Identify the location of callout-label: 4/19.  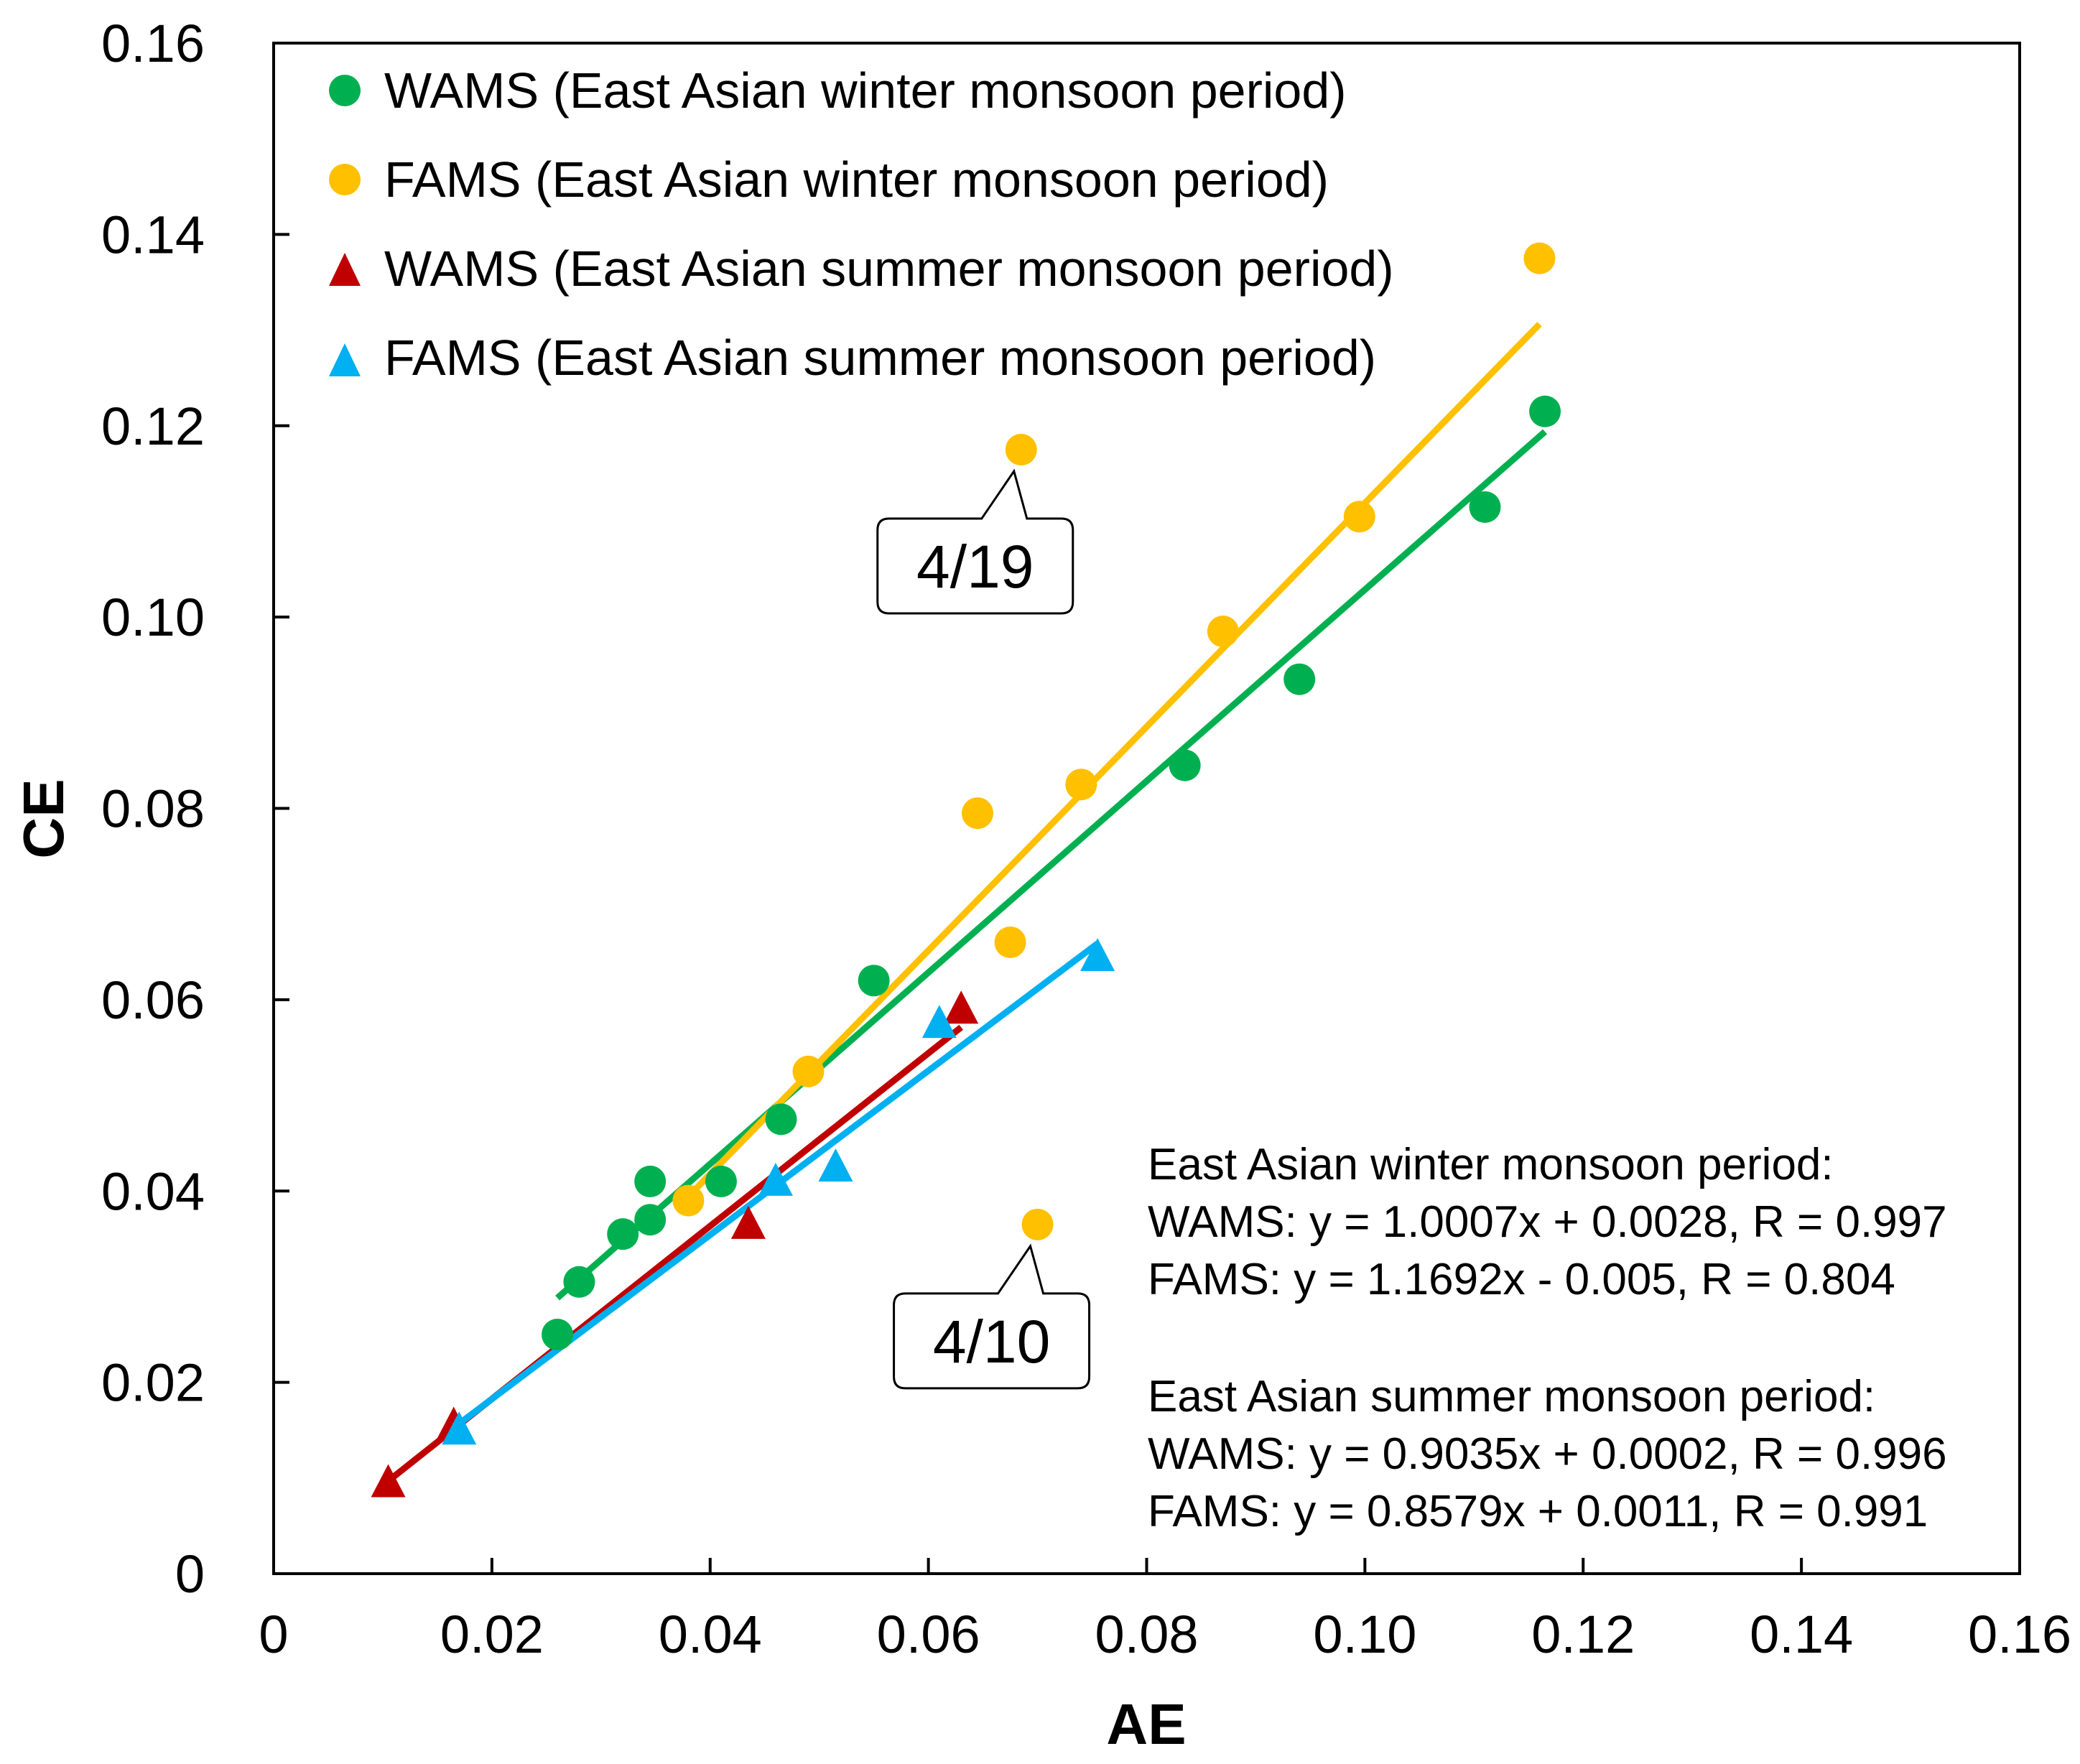
(975, 566).